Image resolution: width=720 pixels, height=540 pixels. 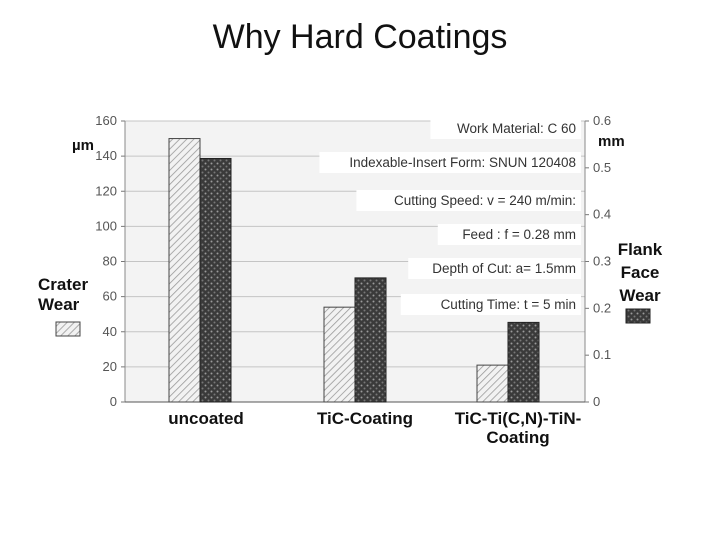 What do you see at coordinates (110, 296) in the screenshot?
I see `left-tick-label: 60` at bounding box center [110, 296].